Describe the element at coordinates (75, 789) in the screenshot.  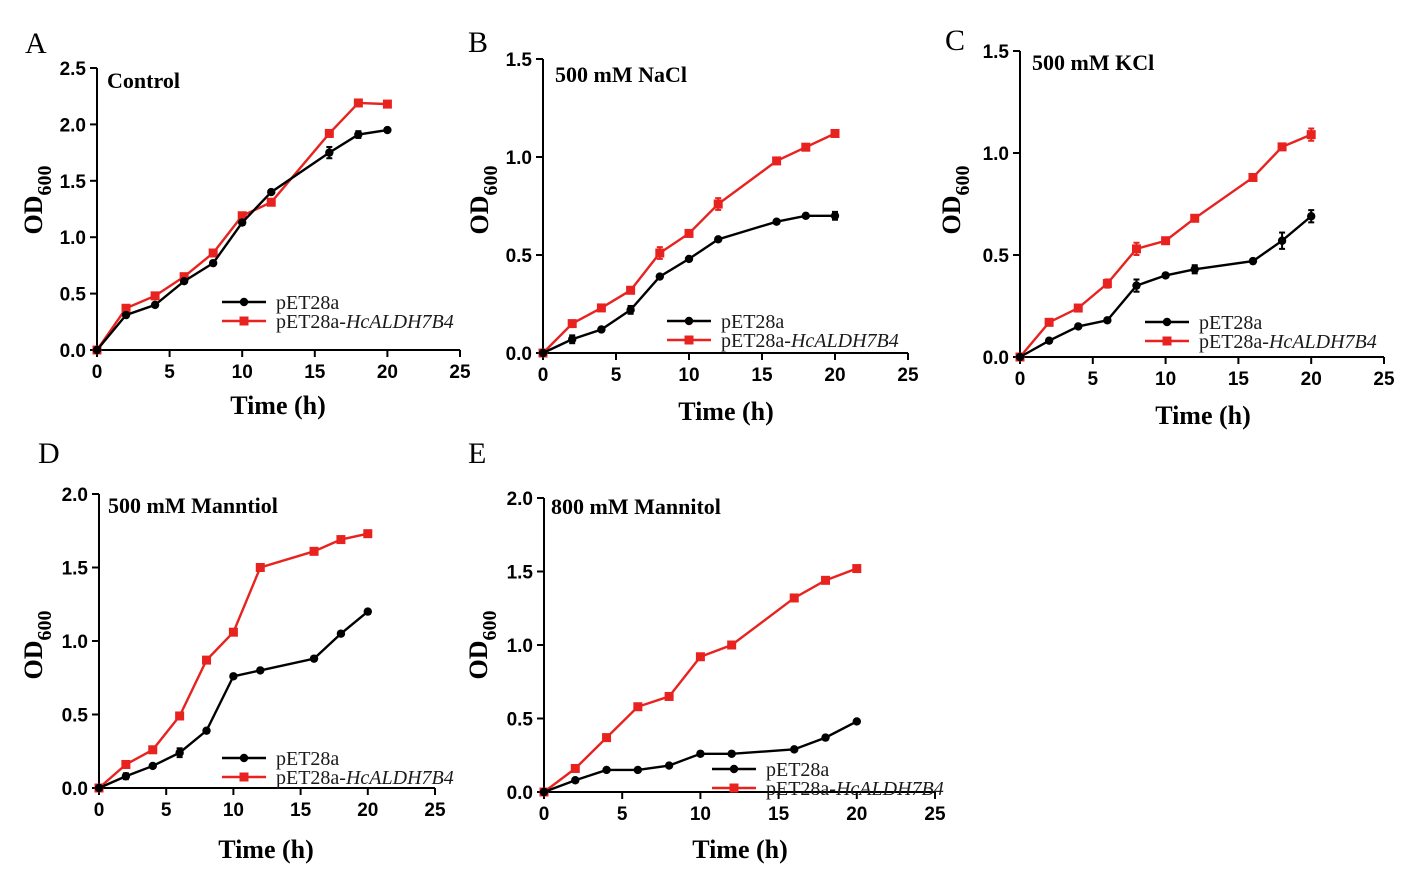
I see `y-tick-label: 0.0` at that location.